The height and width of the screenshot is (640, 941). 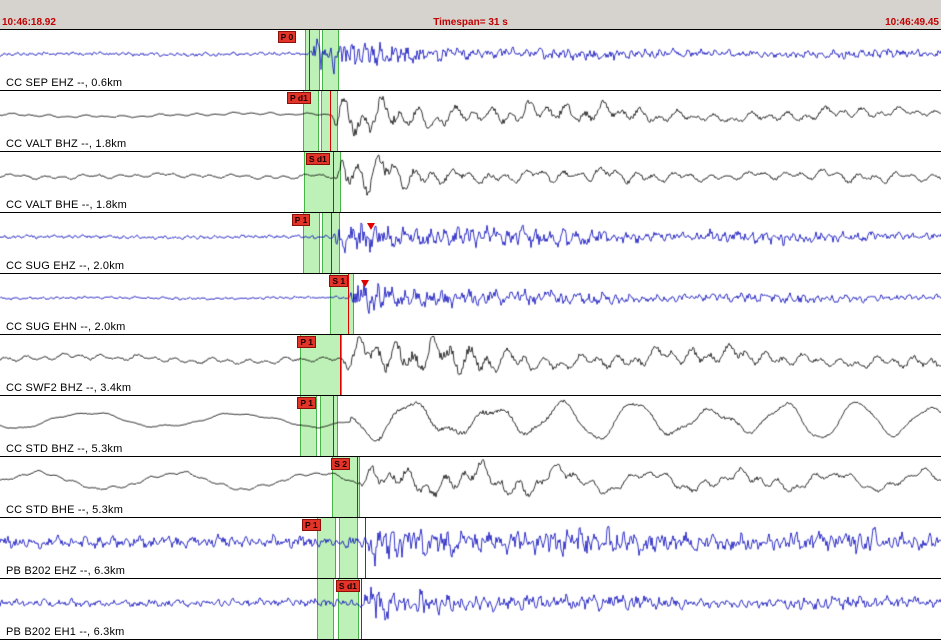 I want to click on timespan-label: Timespan= 31 s, so click(x=470, y=22).